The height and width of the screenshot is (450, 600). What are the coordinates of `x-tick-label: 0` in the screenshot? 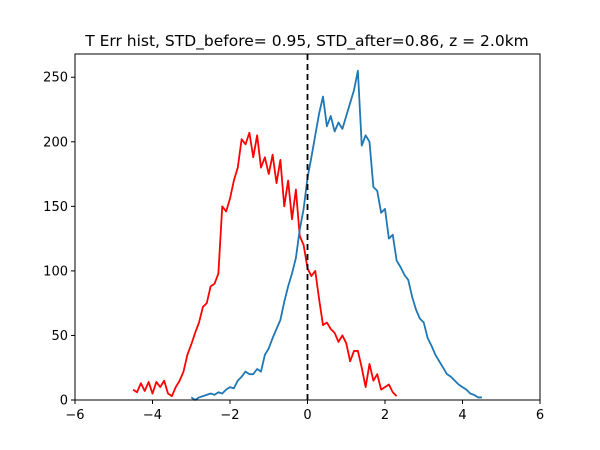 It's located at (307, 415).